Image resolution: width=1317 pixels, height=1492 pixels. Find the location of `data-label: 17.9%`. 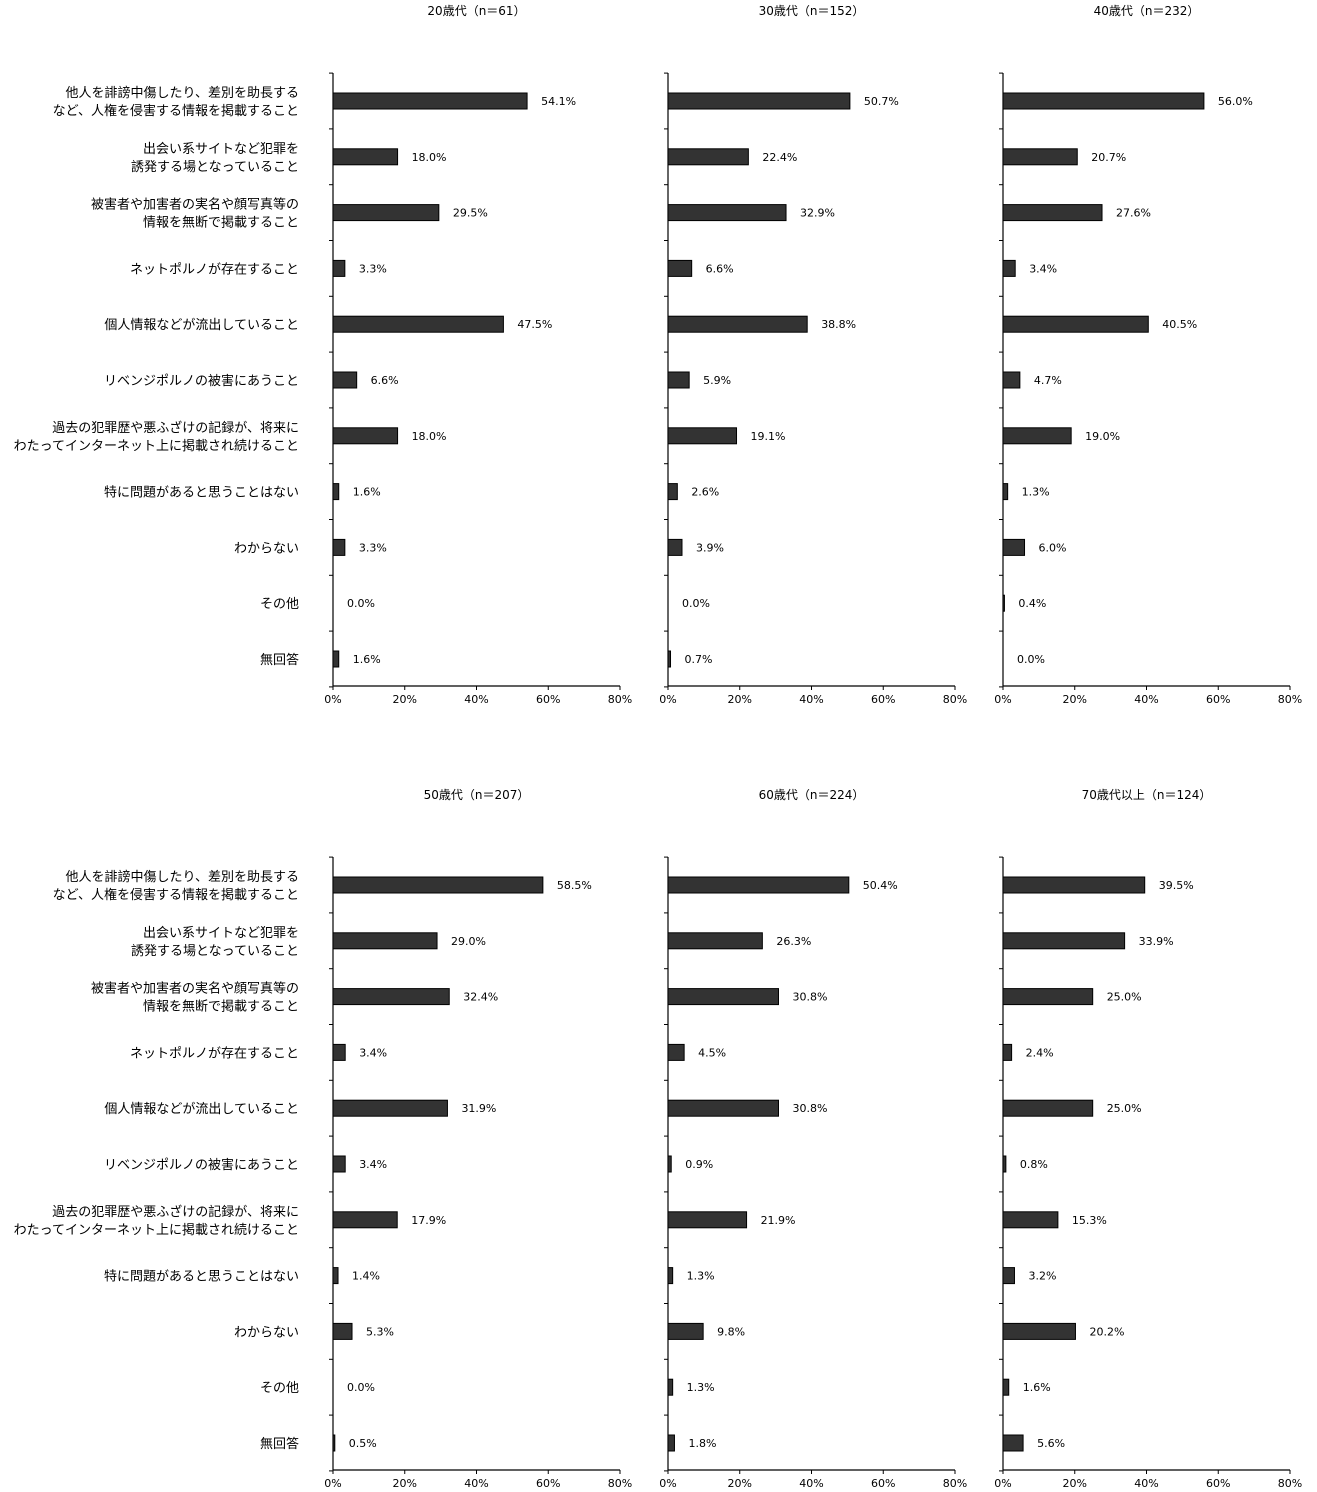

data-label: 17.9% is located at coordinates (428, 1220).